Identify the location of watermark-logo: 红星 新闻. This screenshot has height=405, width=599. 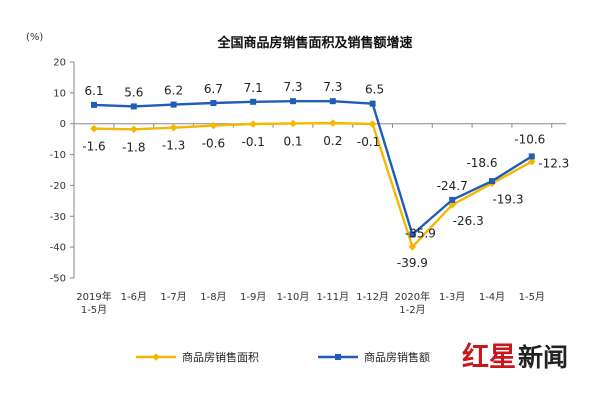
(515, 357).